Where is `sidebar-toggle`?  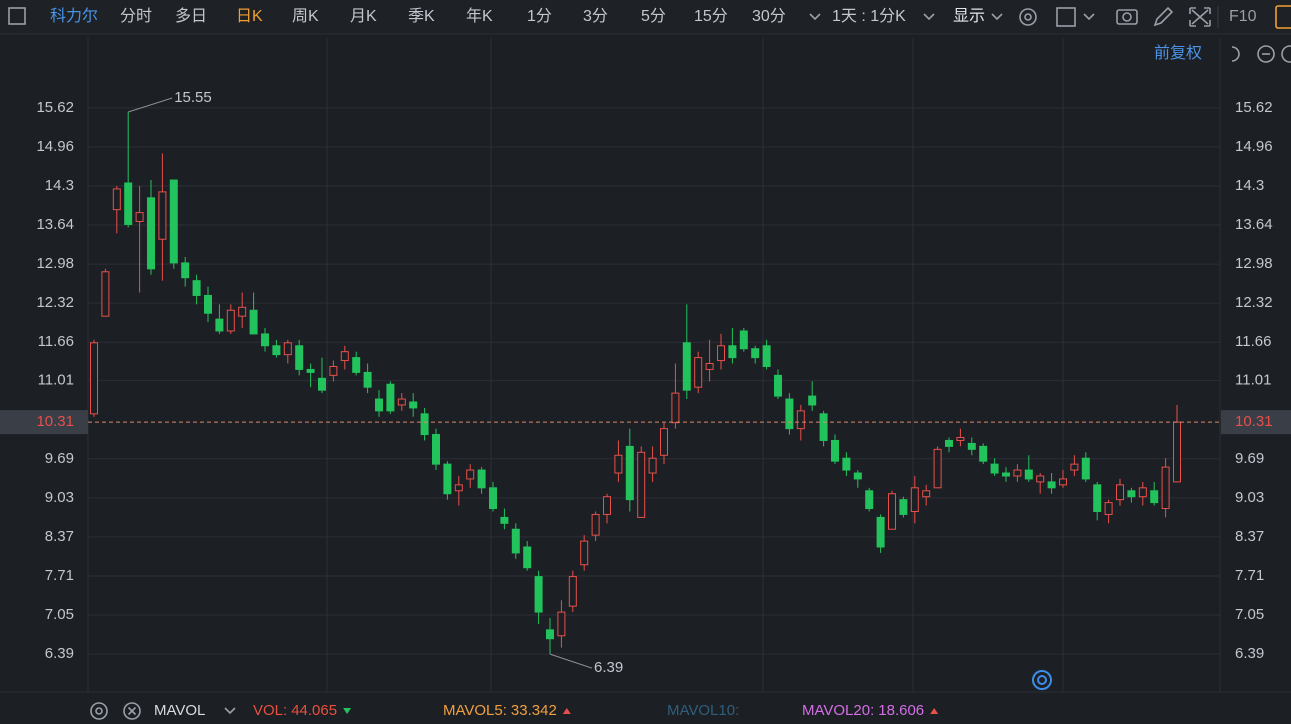
sidebar-toggle is located at coordinates (17, 16).